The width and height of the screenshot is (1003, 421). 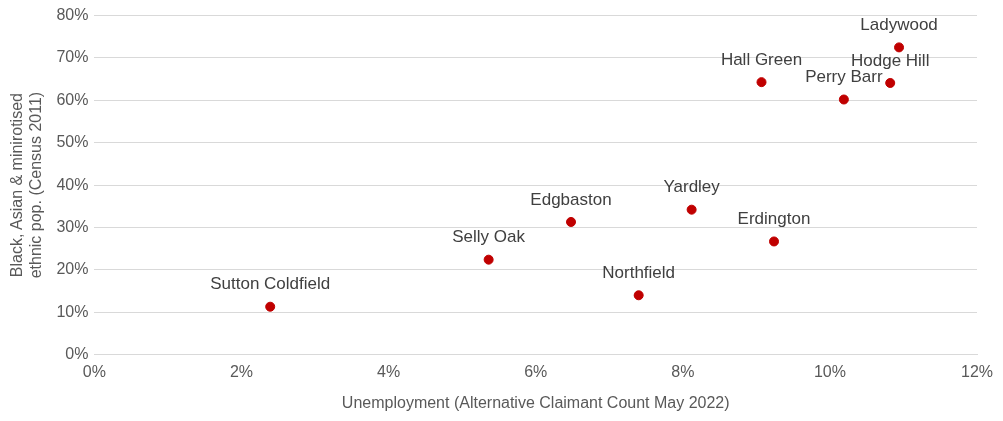 What do you see at coordinates (844, 77) in the screenshot?
I see `annotation: Perry Barr` at bounding box center [844, 77].